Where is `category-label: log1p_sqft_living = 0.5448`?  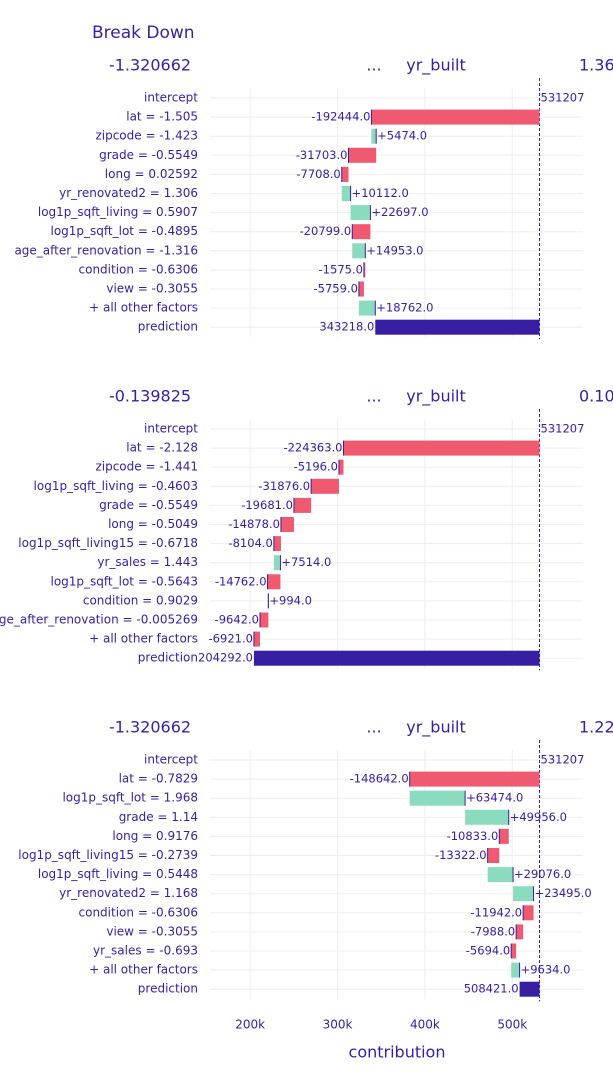 category-label: log1p_sqft_living = 0.5448 is located at coordinates (118, 874).